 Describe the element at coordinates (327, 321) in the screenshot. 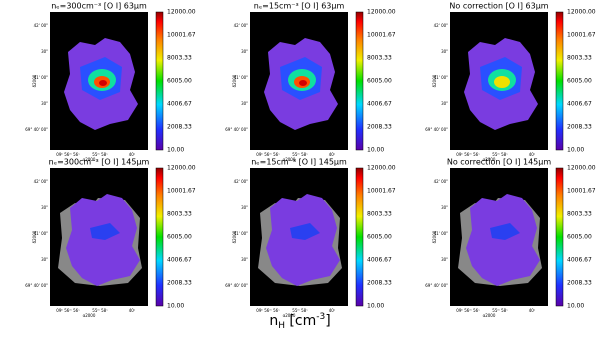

I see `label-end: ]` at that location.